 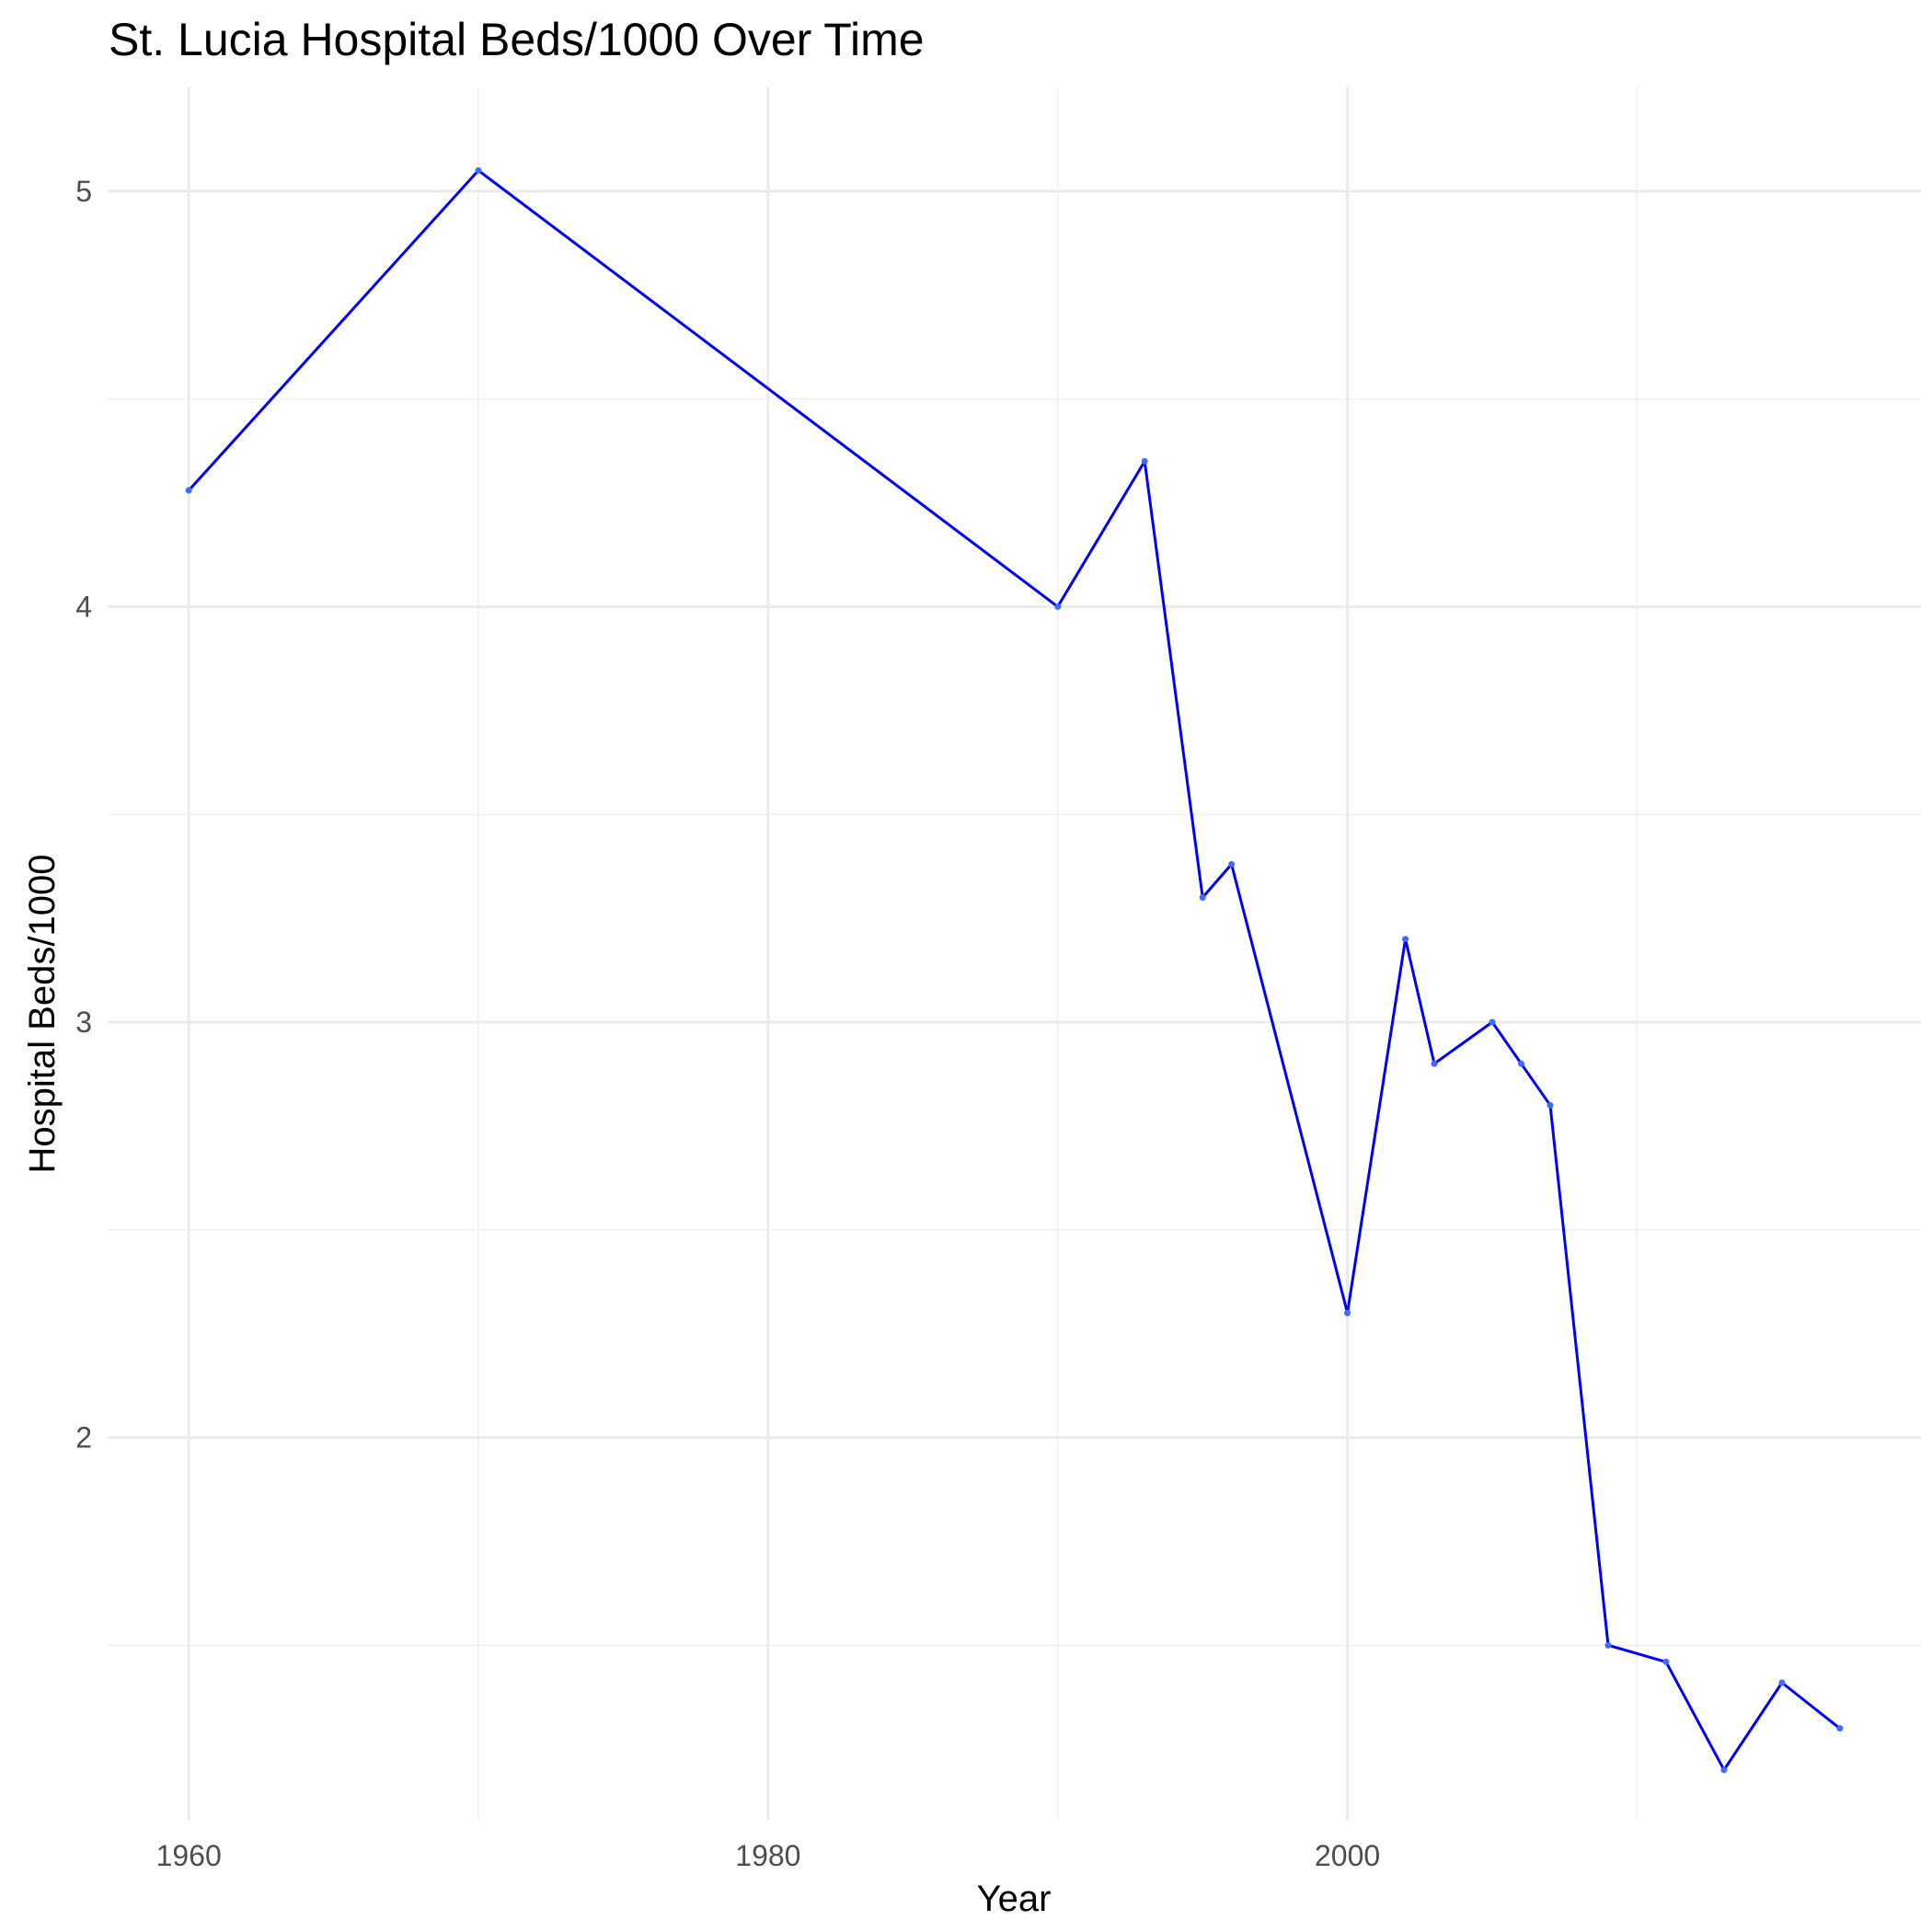 What do you see at coordinates (83, 191) in the screenshot?
I see `y-tick-label: 5` at bounding box center [83, 191].